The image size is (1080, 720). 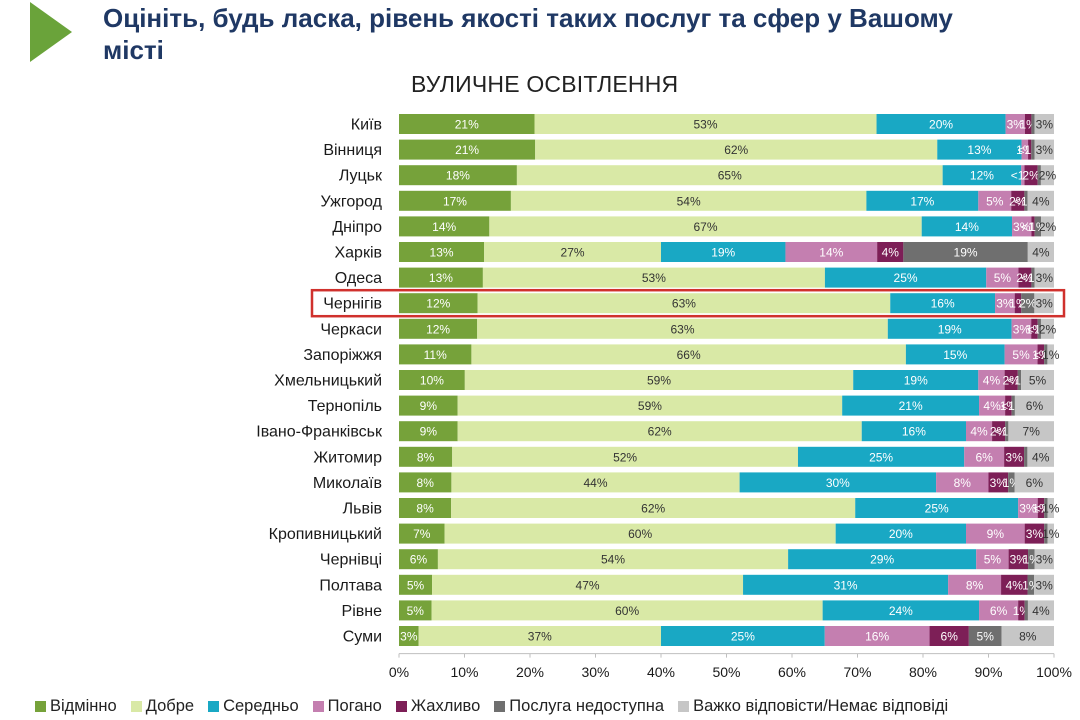 What do you see at coordinates (846, 585) in the screenshot?
I see `data-label: 31%` at bounding box center [846, 585].